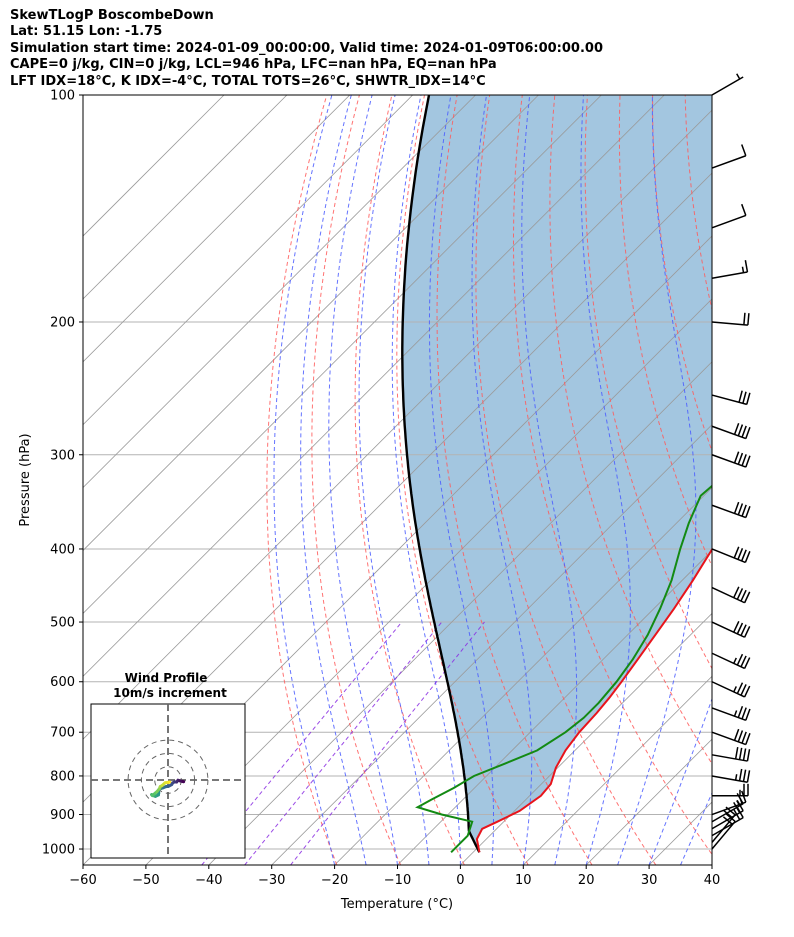 This screenshot has width=794, height=937. I want to click on x-tick-label: −40, so click(208, 880).